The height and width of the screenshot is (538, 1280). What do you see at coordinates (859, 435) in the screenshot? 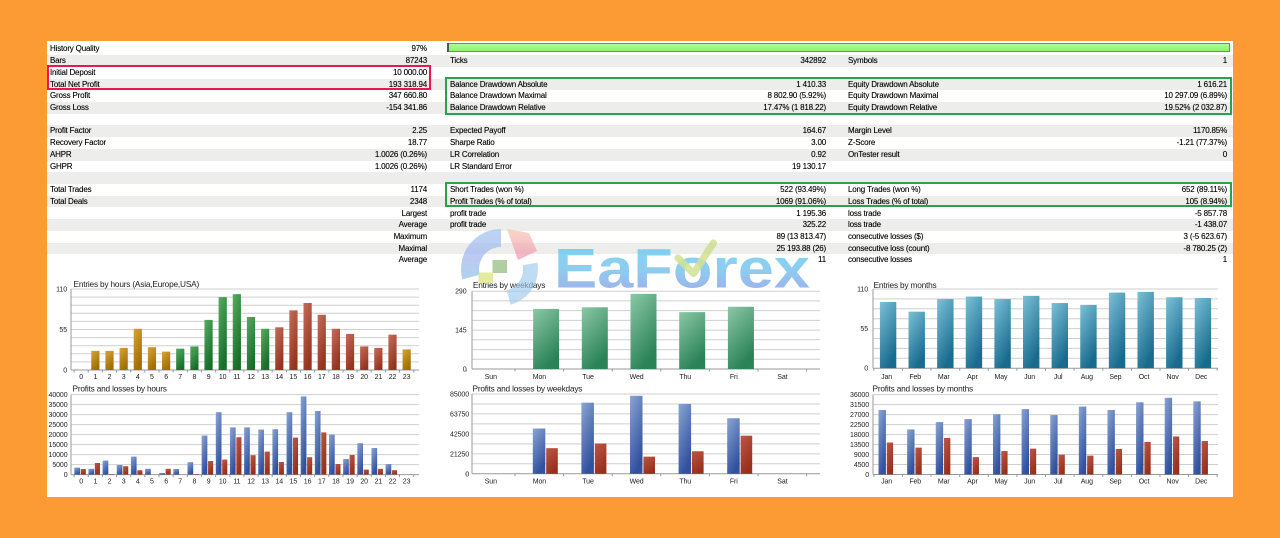
I see `svg-text: 18000` at bounding box center [859, 435].